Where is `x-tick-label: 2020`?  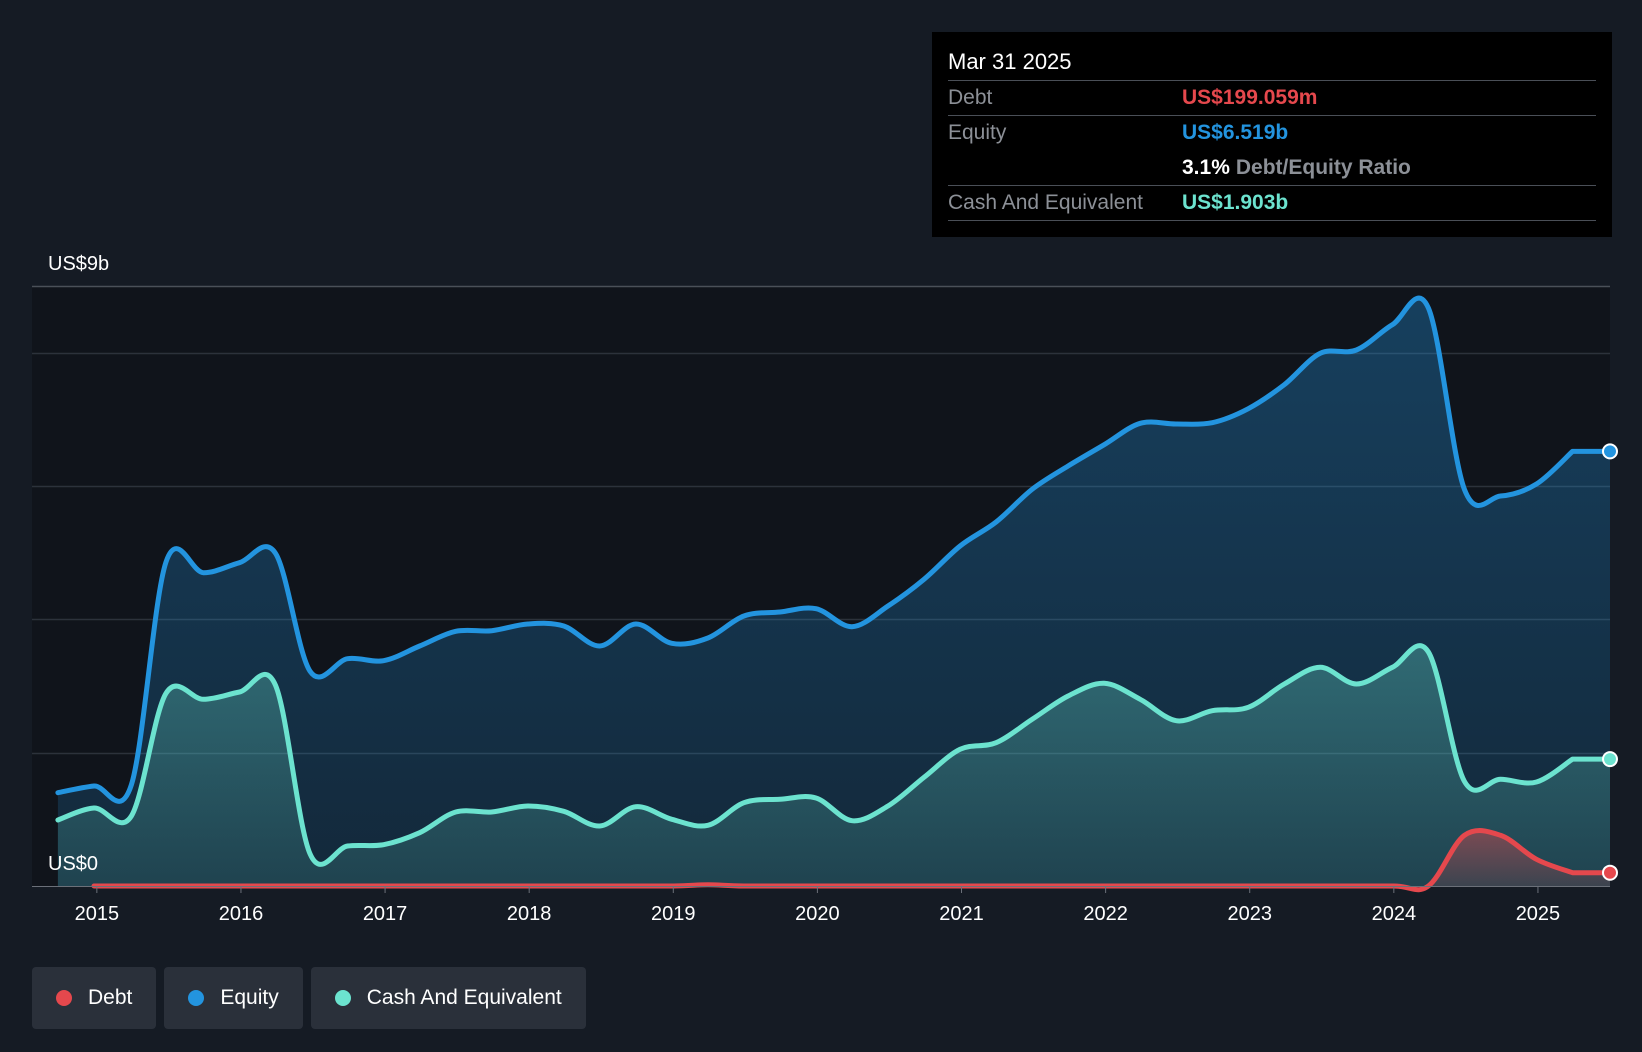 x-tick-label: 2020 is located at coordinates (817, 914).